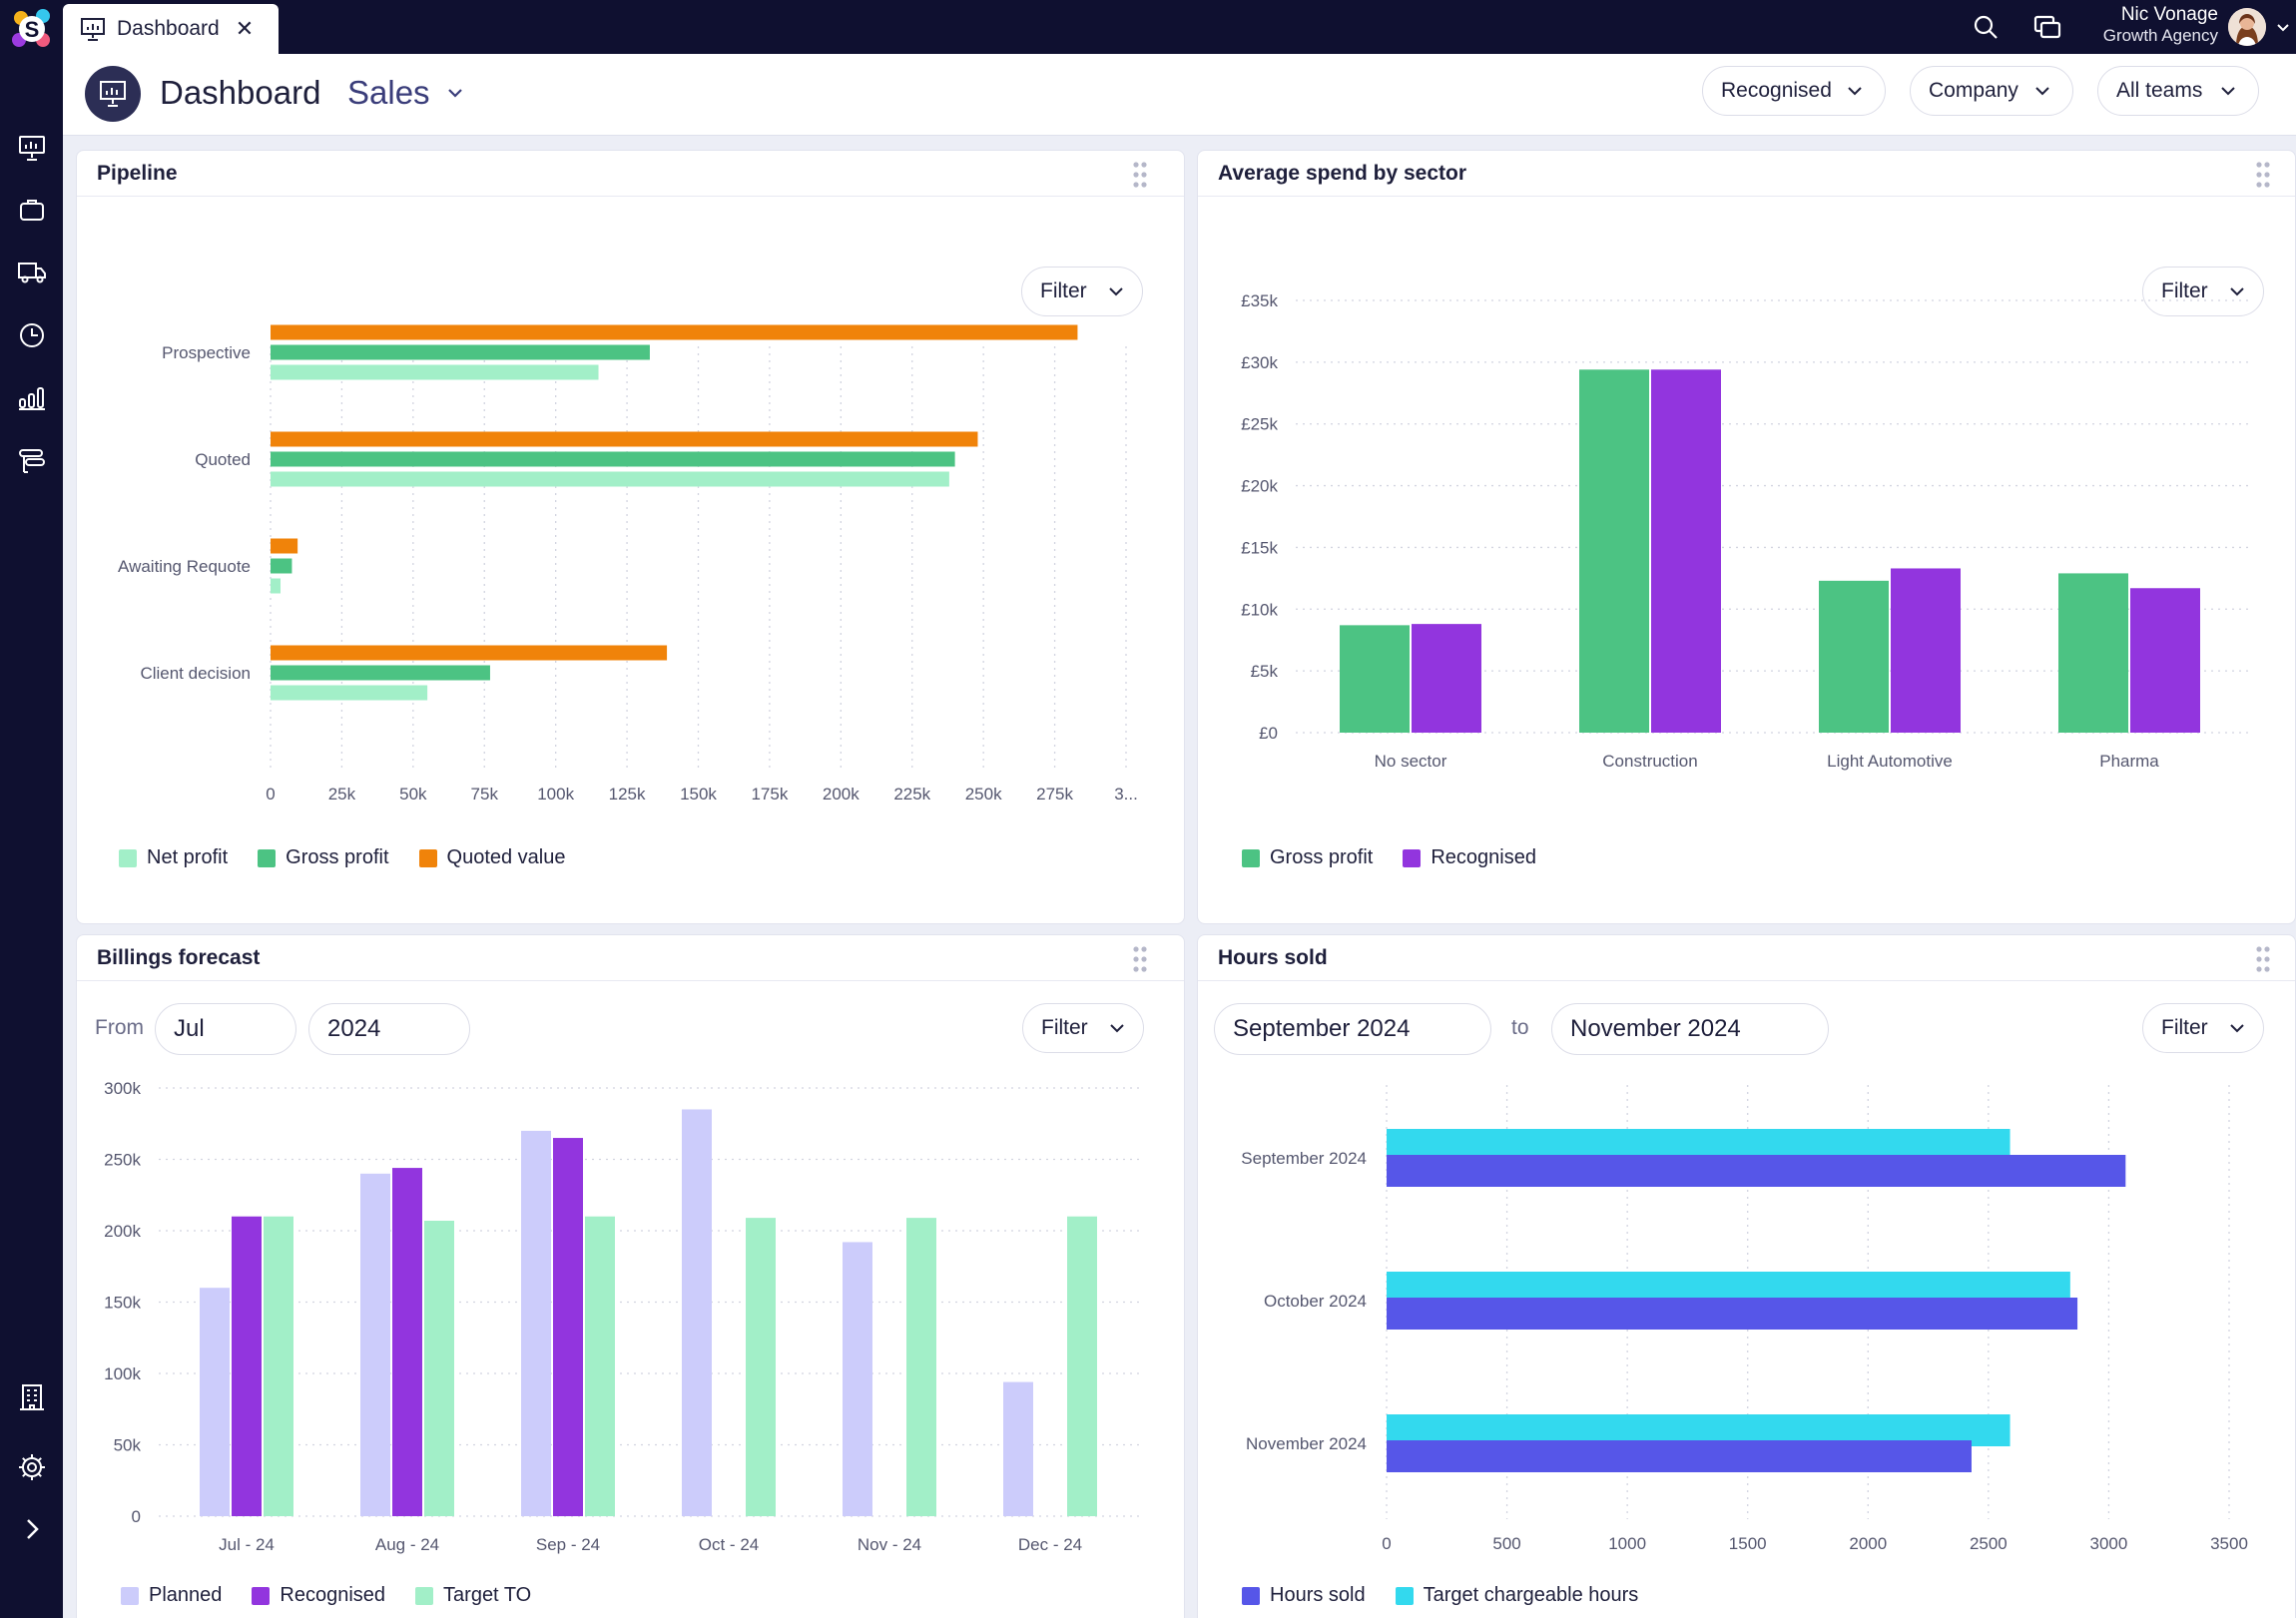 The image size is (2296, 1618). I want to click on dashboard-selector: Sales, so click(406, 93).